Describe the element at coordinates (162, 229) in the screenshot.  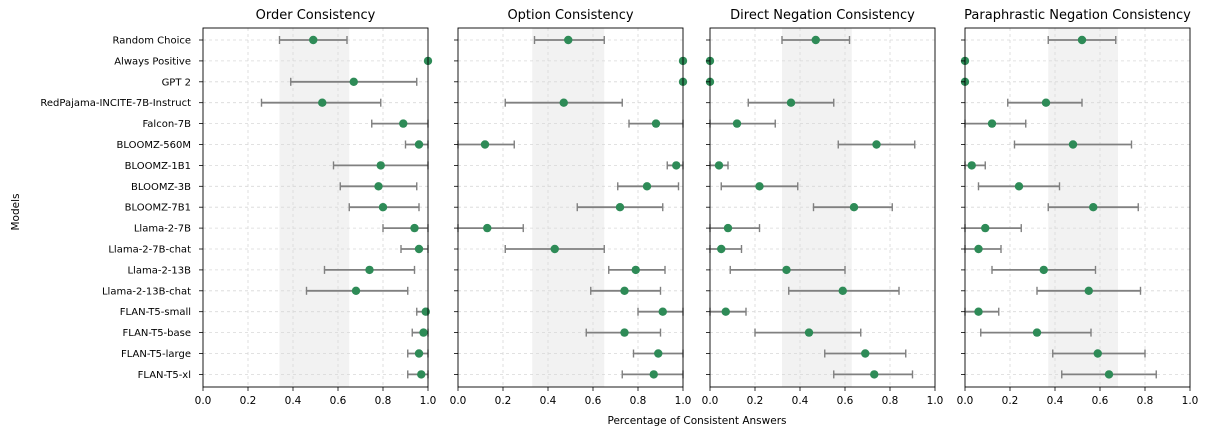
I see `category-label: Llama-2-7B` at that location.